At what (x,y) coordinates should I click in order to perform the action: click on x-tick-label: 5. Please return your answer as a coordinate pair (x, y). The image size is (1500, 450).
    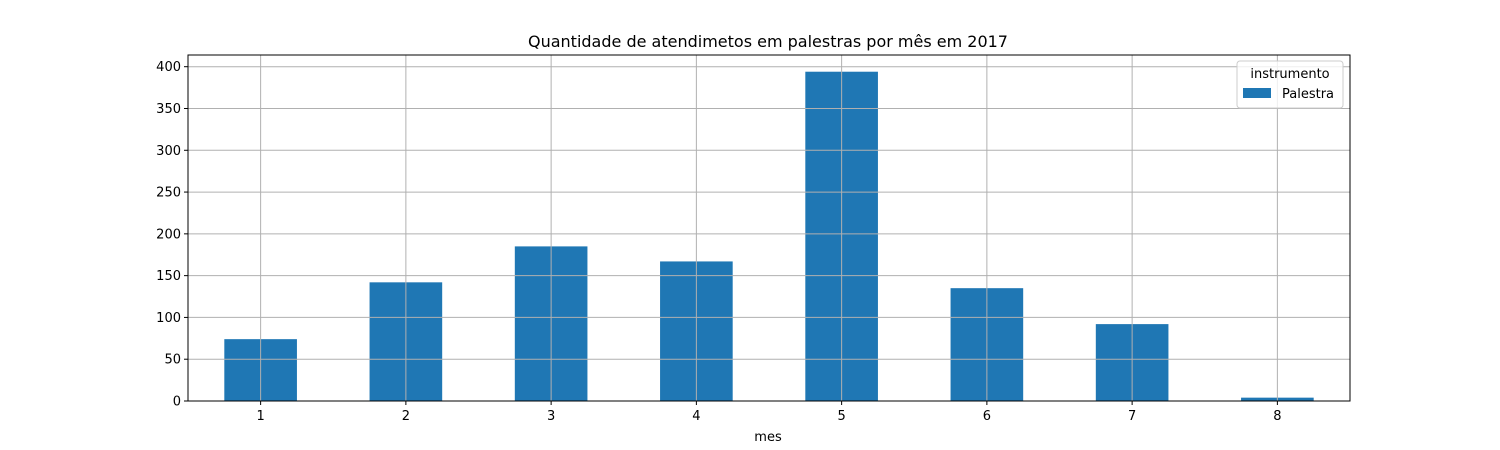
    Looking at the image, I should click on (841, 416).